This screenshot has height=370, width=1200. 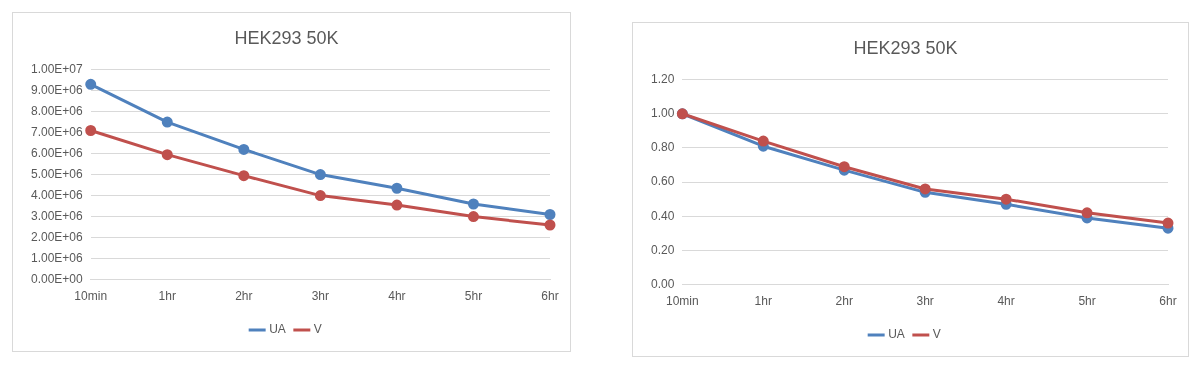 I want to click on y-tick-label: 0.20, so click(x=663, y=249).